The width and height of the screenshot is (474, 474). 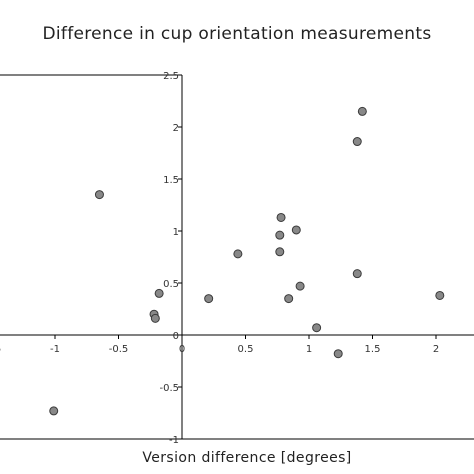 What do you see at coordinates (0, 349) in the screenshot?
I see `x-tick-label: -1.5` at bounding box center [0, 349].